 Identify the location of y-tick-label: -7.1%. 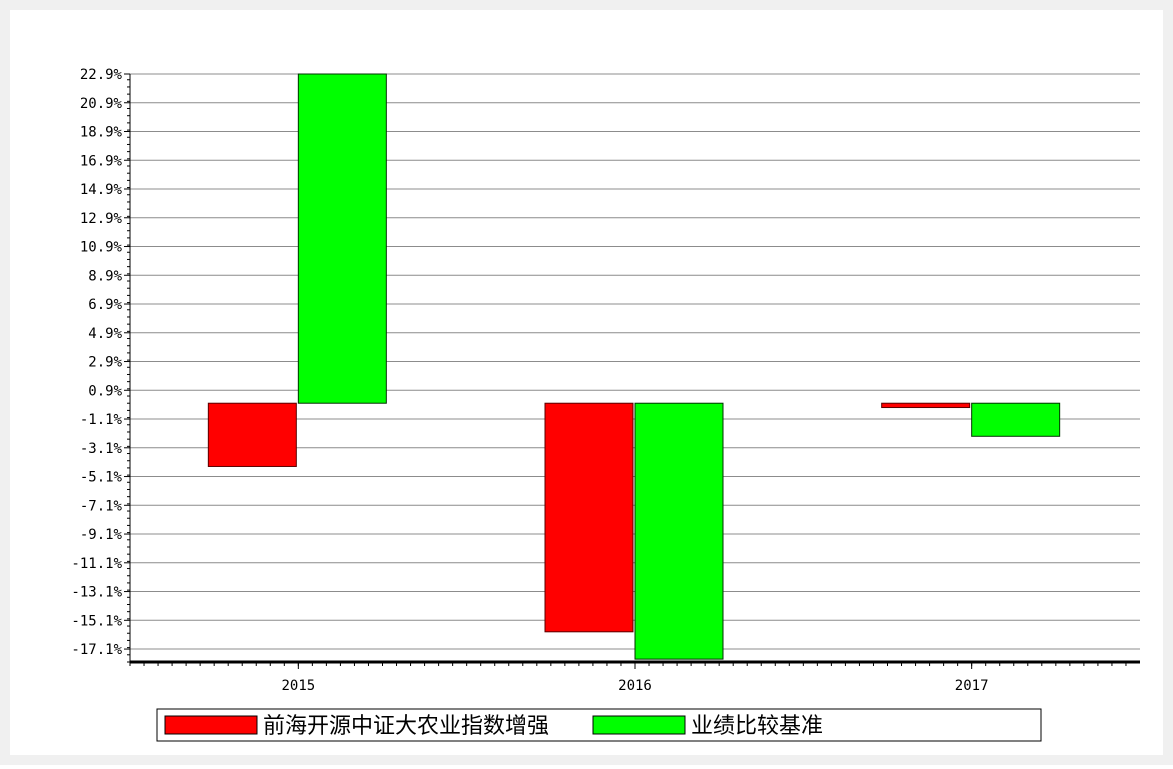
(101, 506).